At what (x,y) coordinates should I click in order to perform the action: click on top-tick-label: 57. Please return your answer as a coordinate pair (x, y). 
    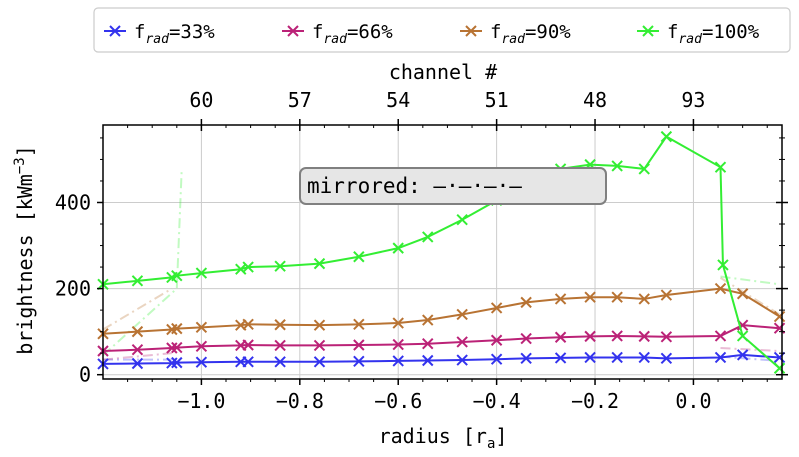
    Looking at the image, I should click on (300, 100).